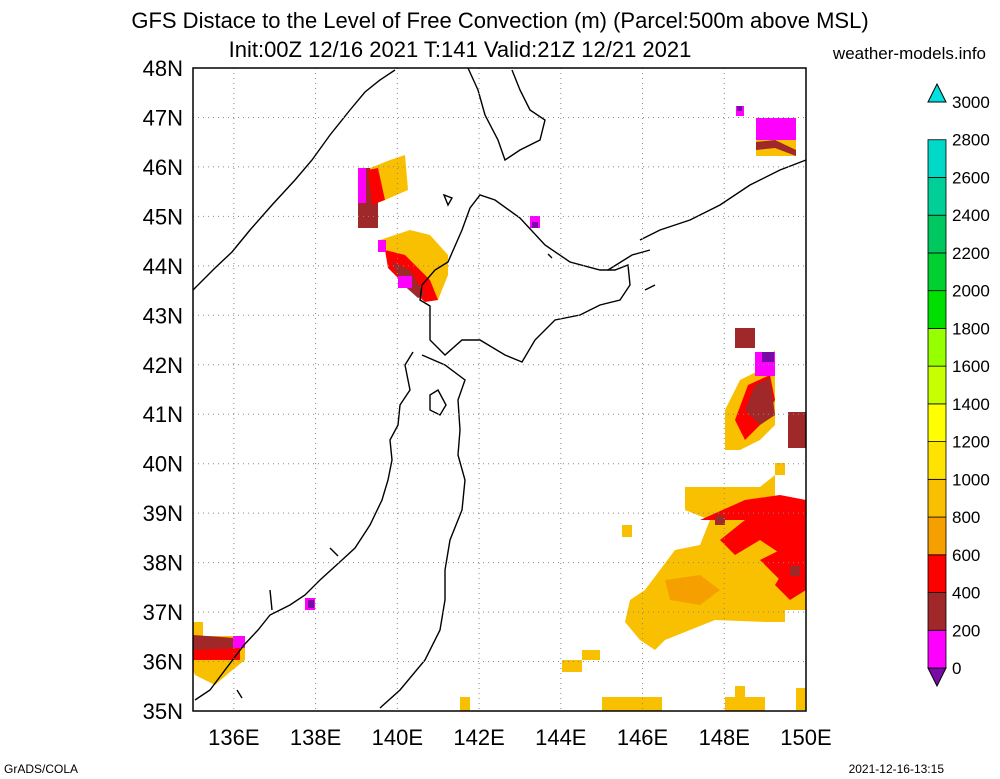  What do you see at coordinates (163, 563) in the screenshot?
I see `lat-label: 38N` at bounding box center [163, 563].